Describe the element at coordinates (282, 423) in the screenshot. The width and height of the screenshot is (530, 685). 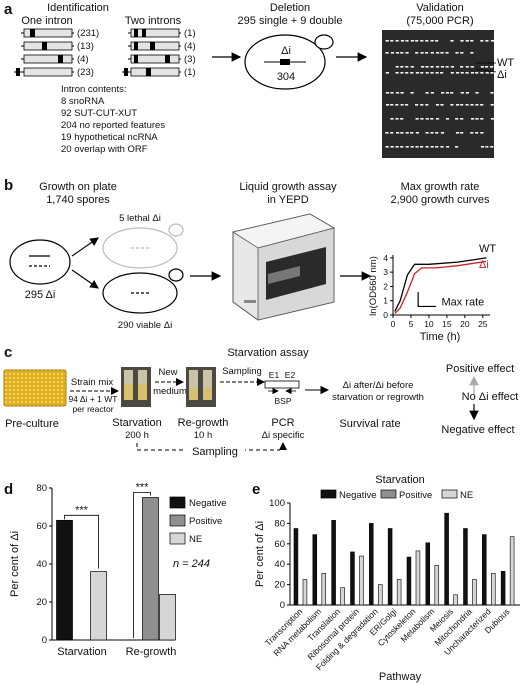
I see `pcr-label: PCR` at that location.